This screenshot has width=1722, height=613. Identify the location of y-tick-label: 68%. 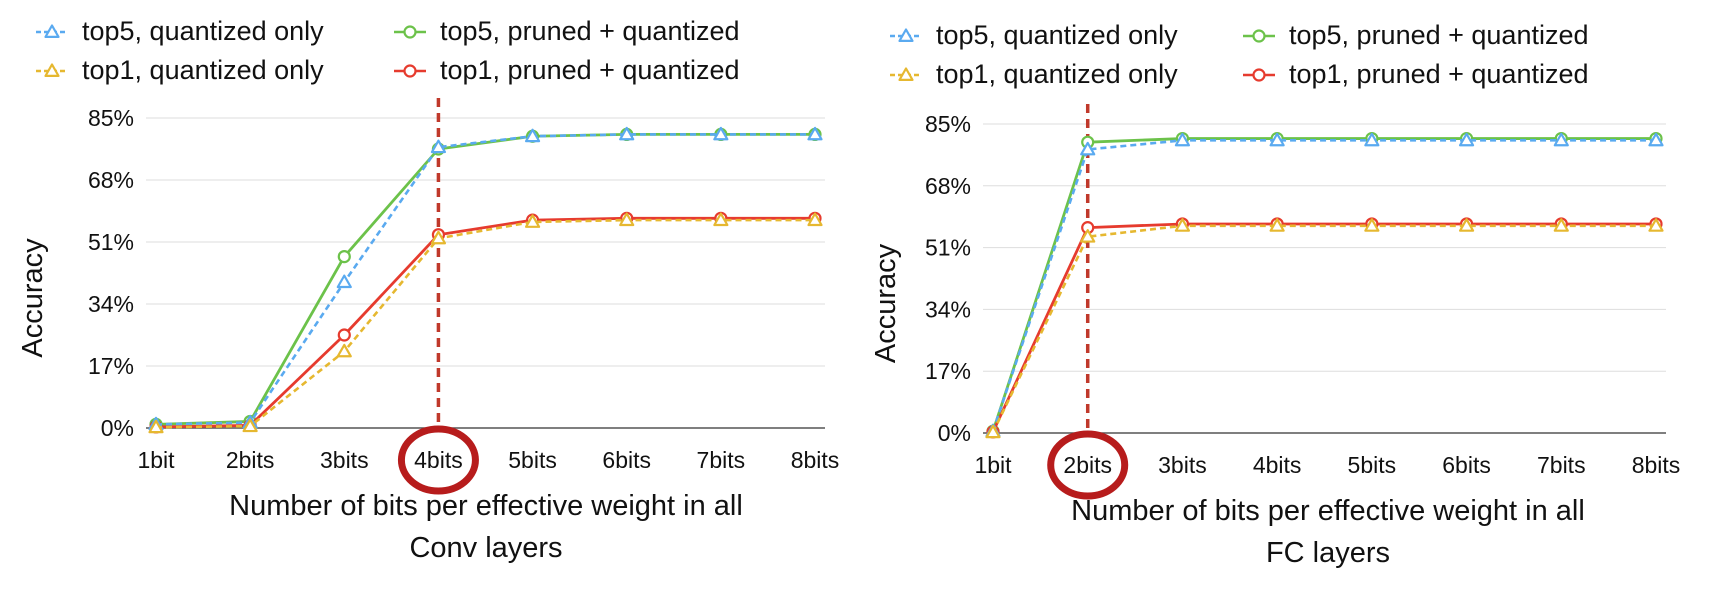
(111, 180).